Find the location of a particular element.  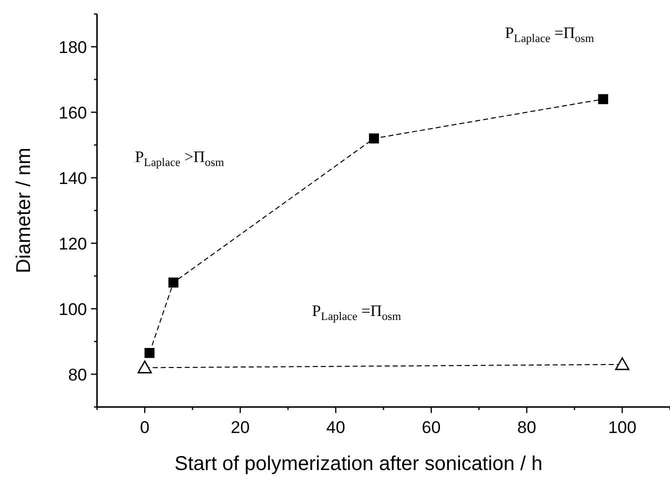

x-tick-label: 20 is located at coordinates (240, 427).